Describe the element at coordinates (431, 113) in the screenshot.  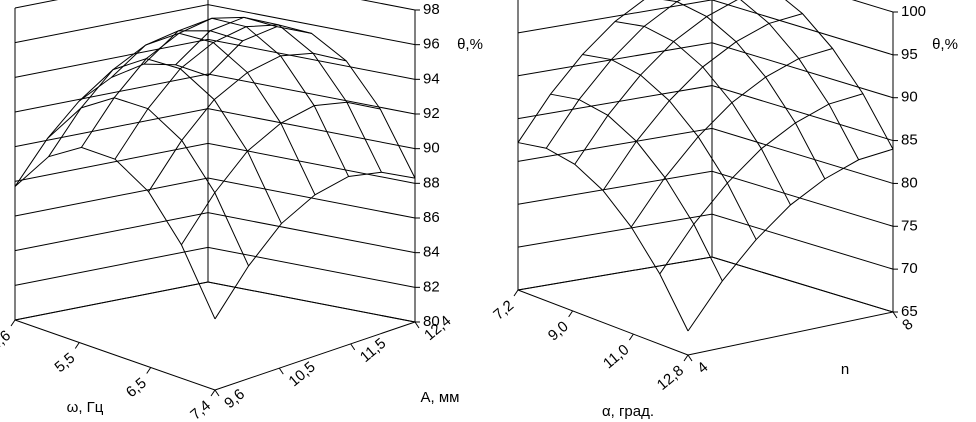
I see `z-tick-label: 92` at that location.